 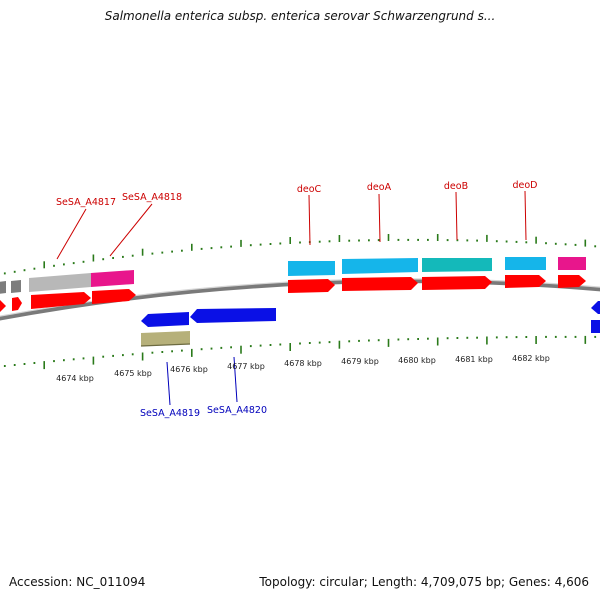 I want to click on accession-text: Accession: NC_011094, so click(x=77, y=582).